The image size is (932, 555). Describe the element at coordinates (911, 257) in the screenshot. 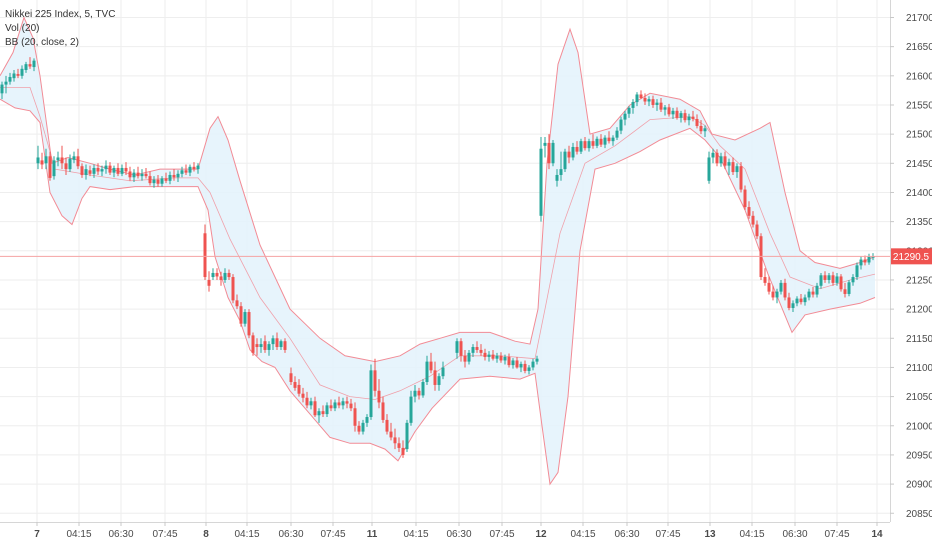

I see `last-price-label: 21290.5` at that location.